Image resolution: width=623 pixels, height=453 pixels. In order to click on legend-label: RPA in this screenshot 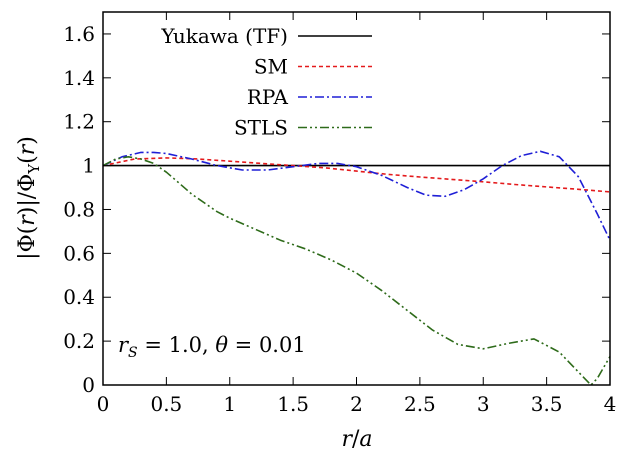, I will do `click(268, 97)`.